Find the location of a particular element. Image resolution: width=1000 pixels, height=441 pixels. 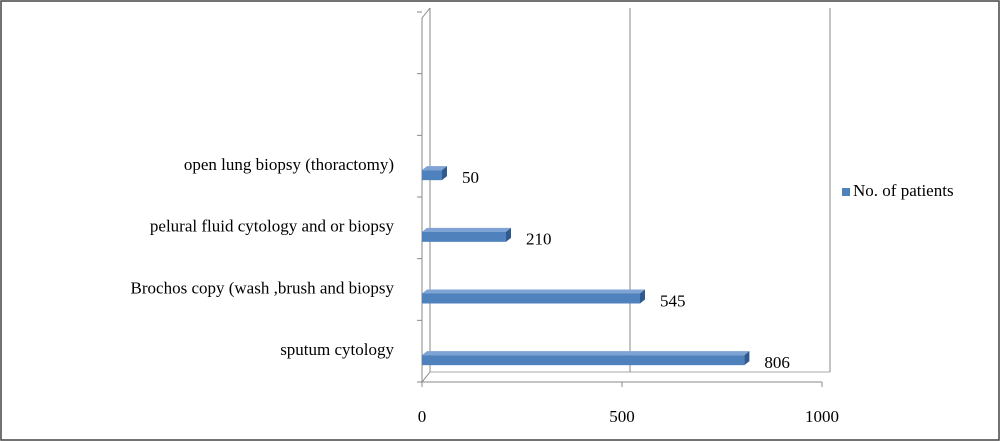

value-label: 545 is located at coordinates (673, 300).